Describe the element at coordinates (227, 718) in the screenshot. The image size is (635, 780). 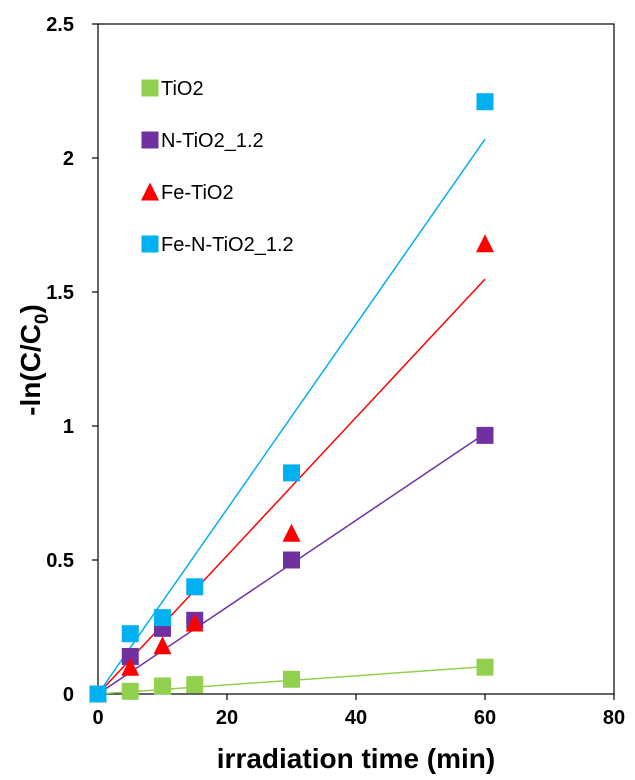
I see `x-tick-label: 20` at that location.